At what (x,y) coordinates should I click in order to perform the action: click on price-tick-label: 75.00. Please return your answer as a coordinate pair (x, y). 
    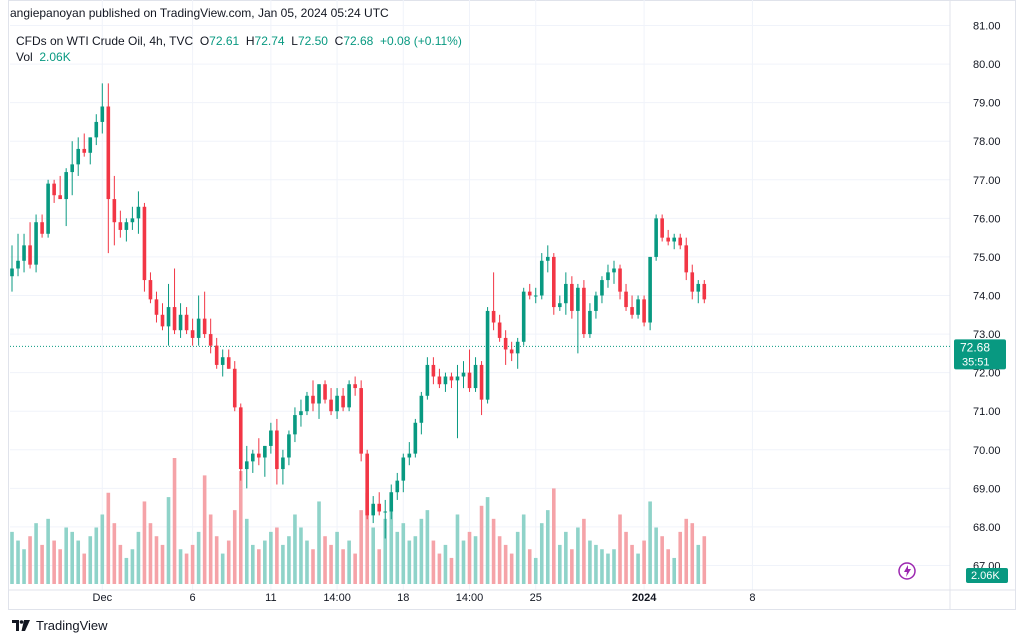
    Looking at the image, I should click on (987, 258).